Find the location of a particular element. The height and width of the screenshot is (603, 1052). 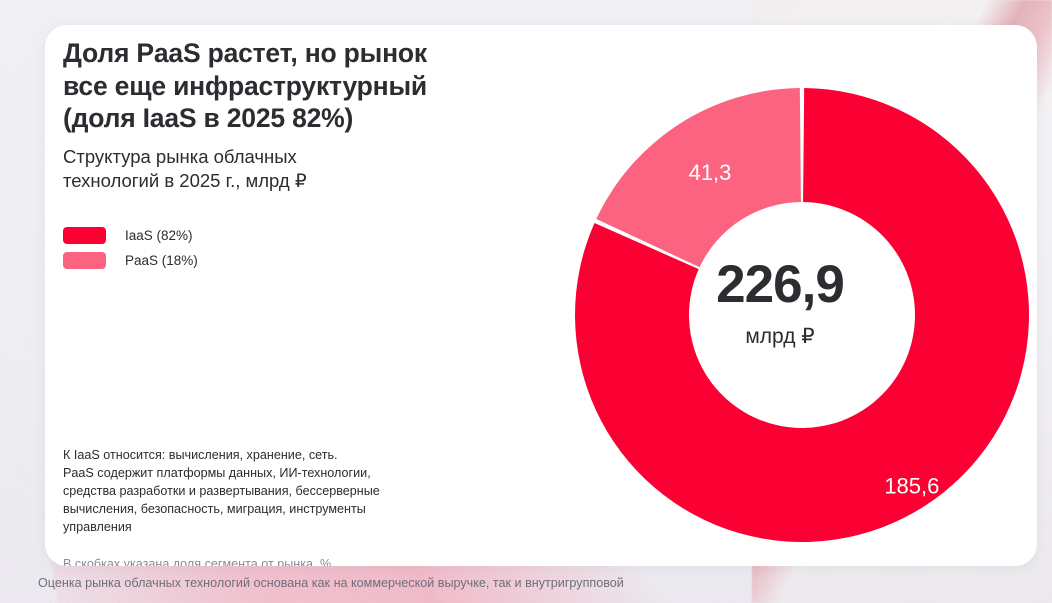

donut-slice-paas is located at coordinates (698, 178).